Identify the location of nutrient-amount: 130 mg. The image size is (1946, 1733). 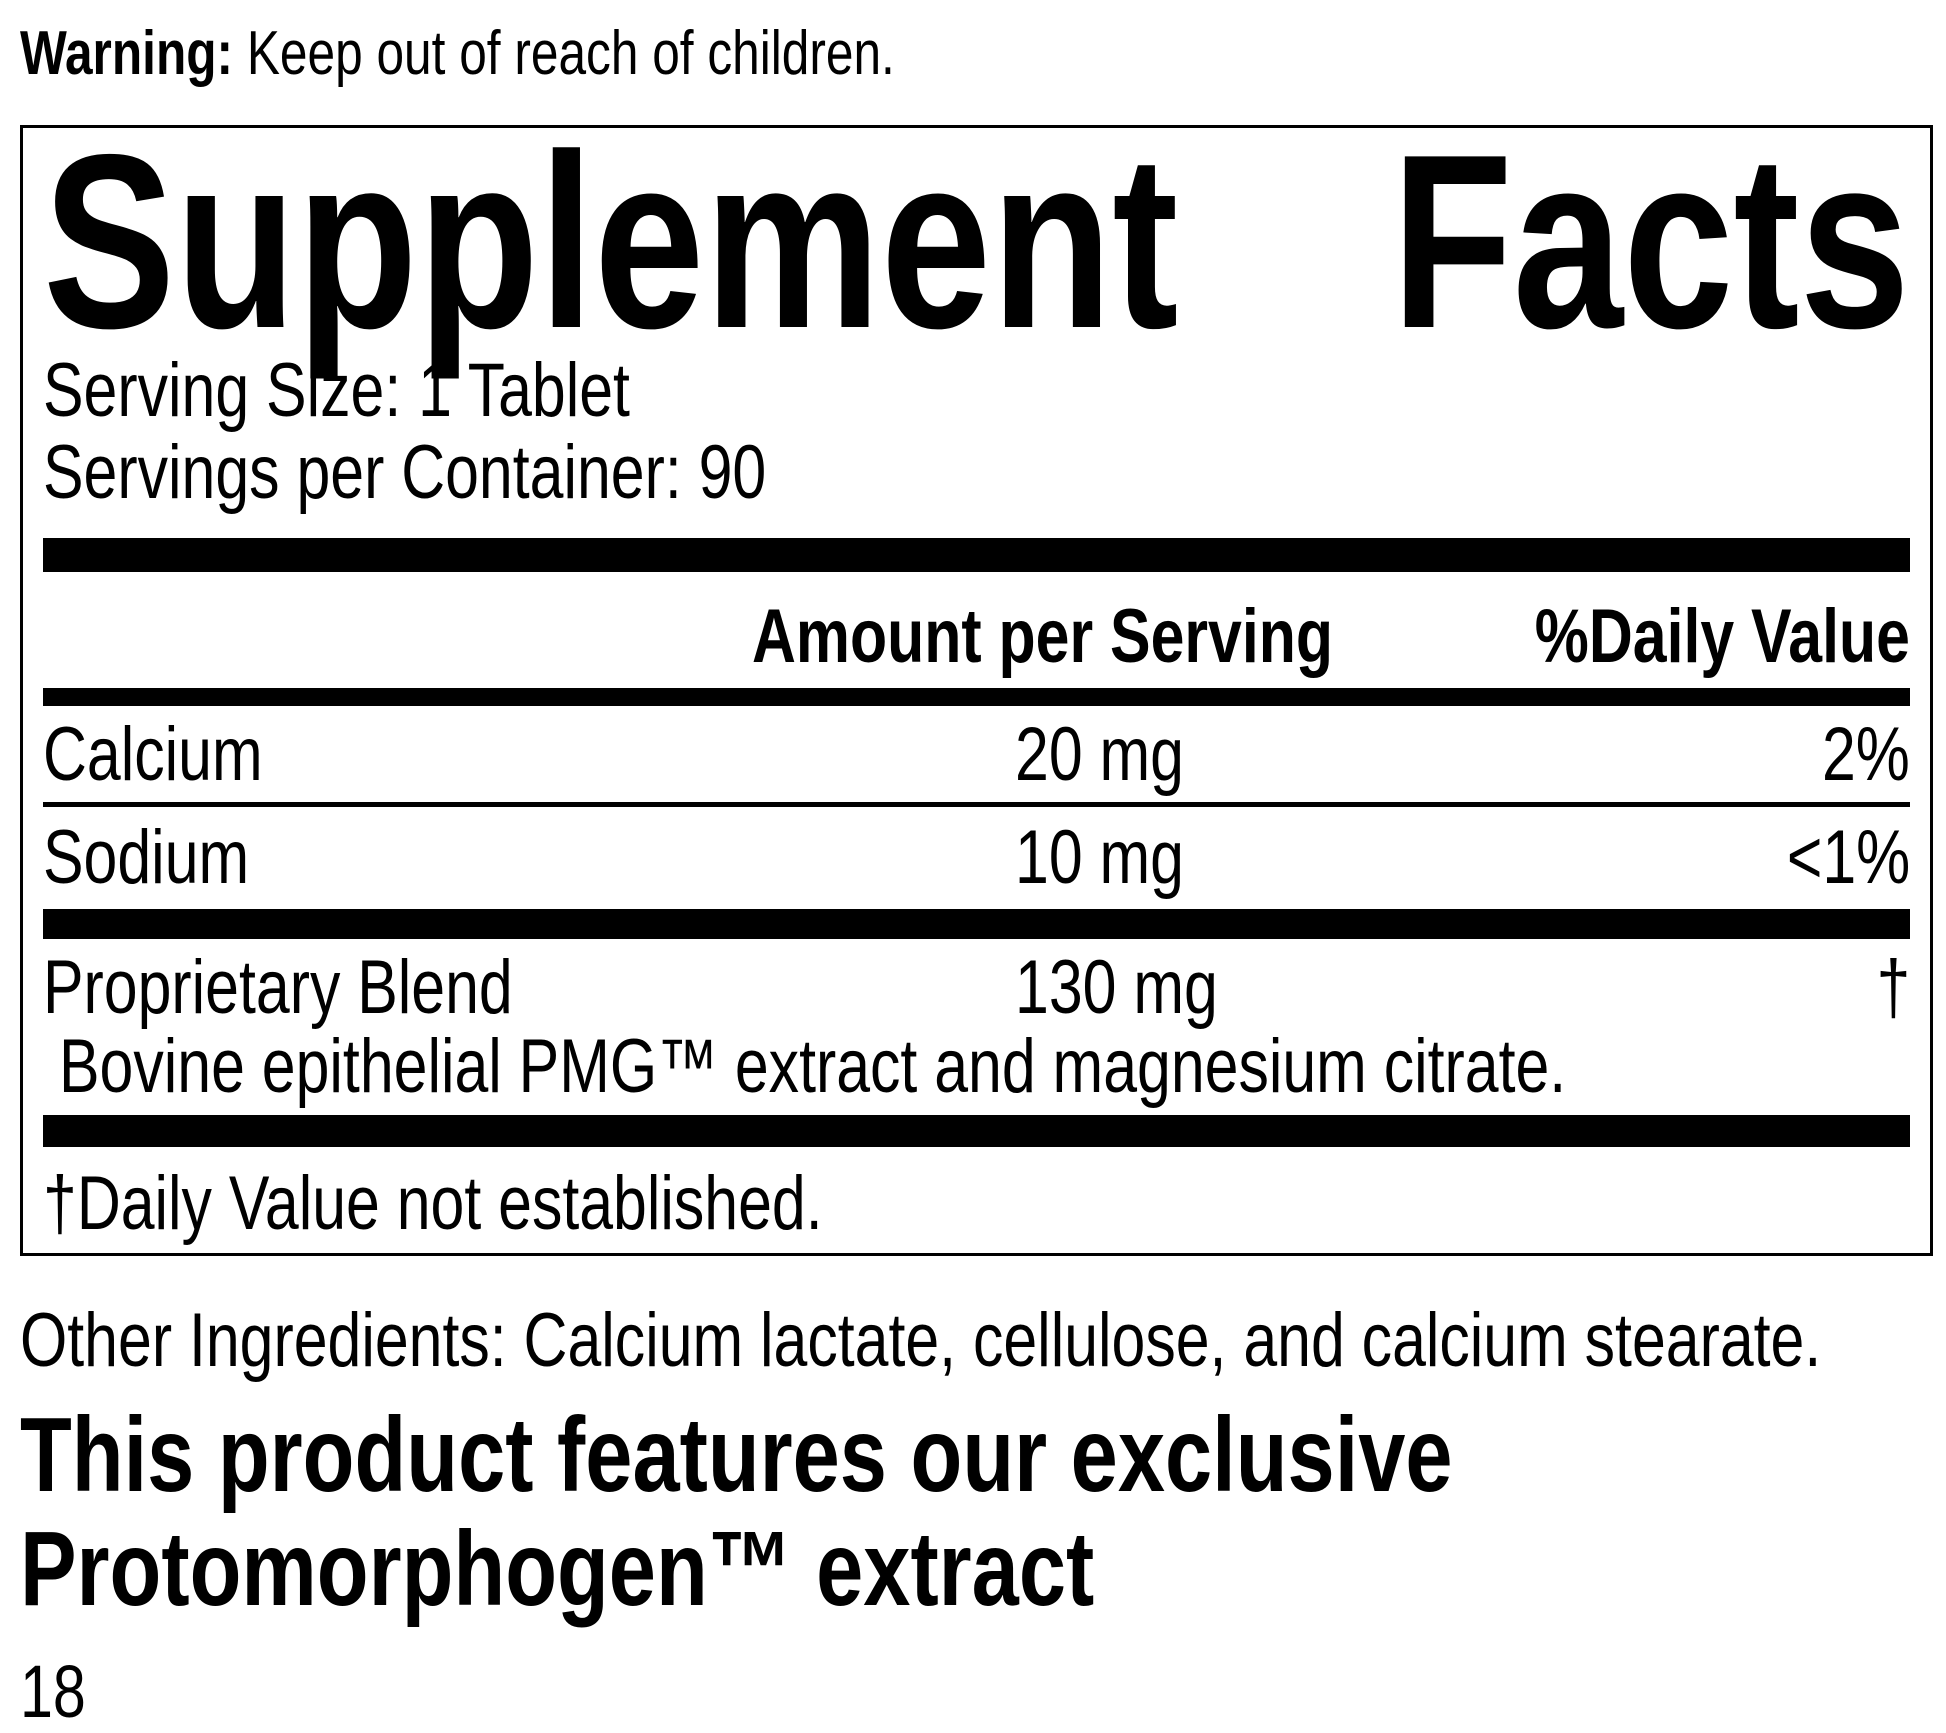
(1142, 988).